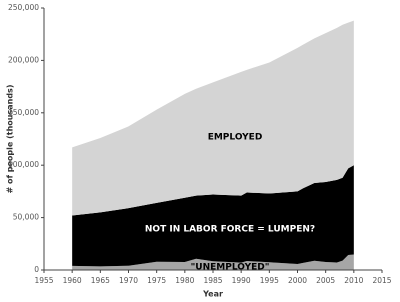 The image size is (400, 302). What do you see at coordinates (128, 280) in the screenshot?
I see `x-tick-label: 1970` at bounding box center [128, 280].